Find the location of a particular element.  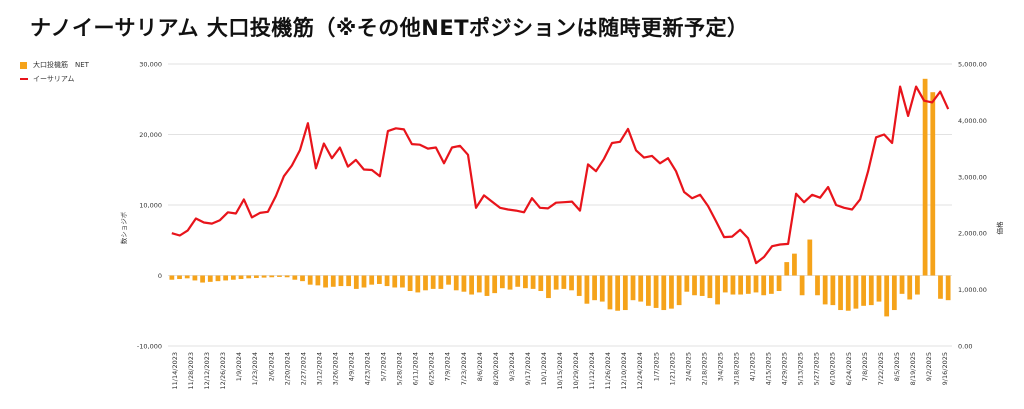

x-tick-label: 6/24/2025 is located at coordinates (849, 368).